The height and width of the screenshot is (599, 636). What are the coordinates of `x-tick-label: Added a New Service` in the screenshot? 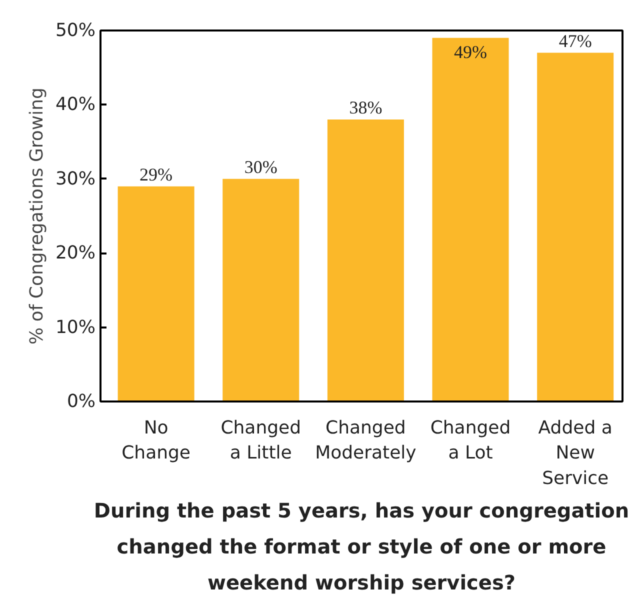 It's located at (575, 453).